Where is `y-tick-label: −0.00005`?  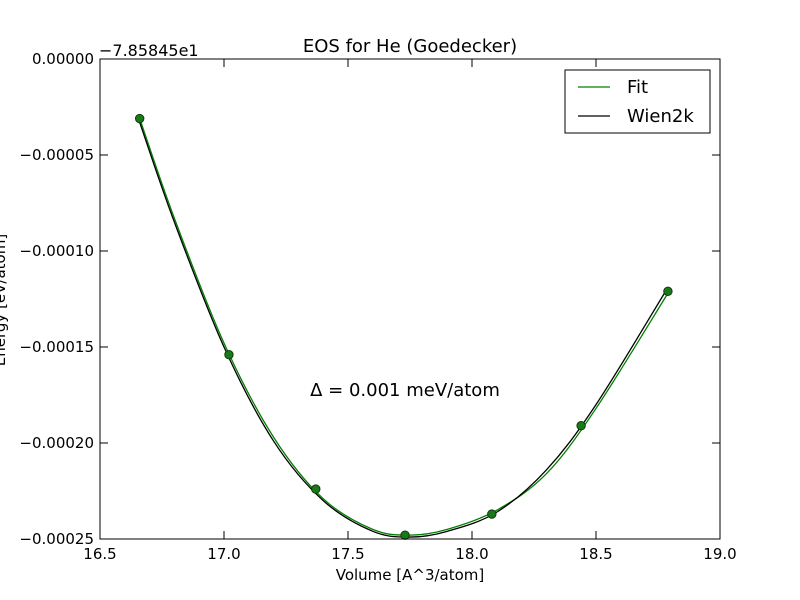
y-tick-label: −0.00005 is located at coordinates (56, 155).